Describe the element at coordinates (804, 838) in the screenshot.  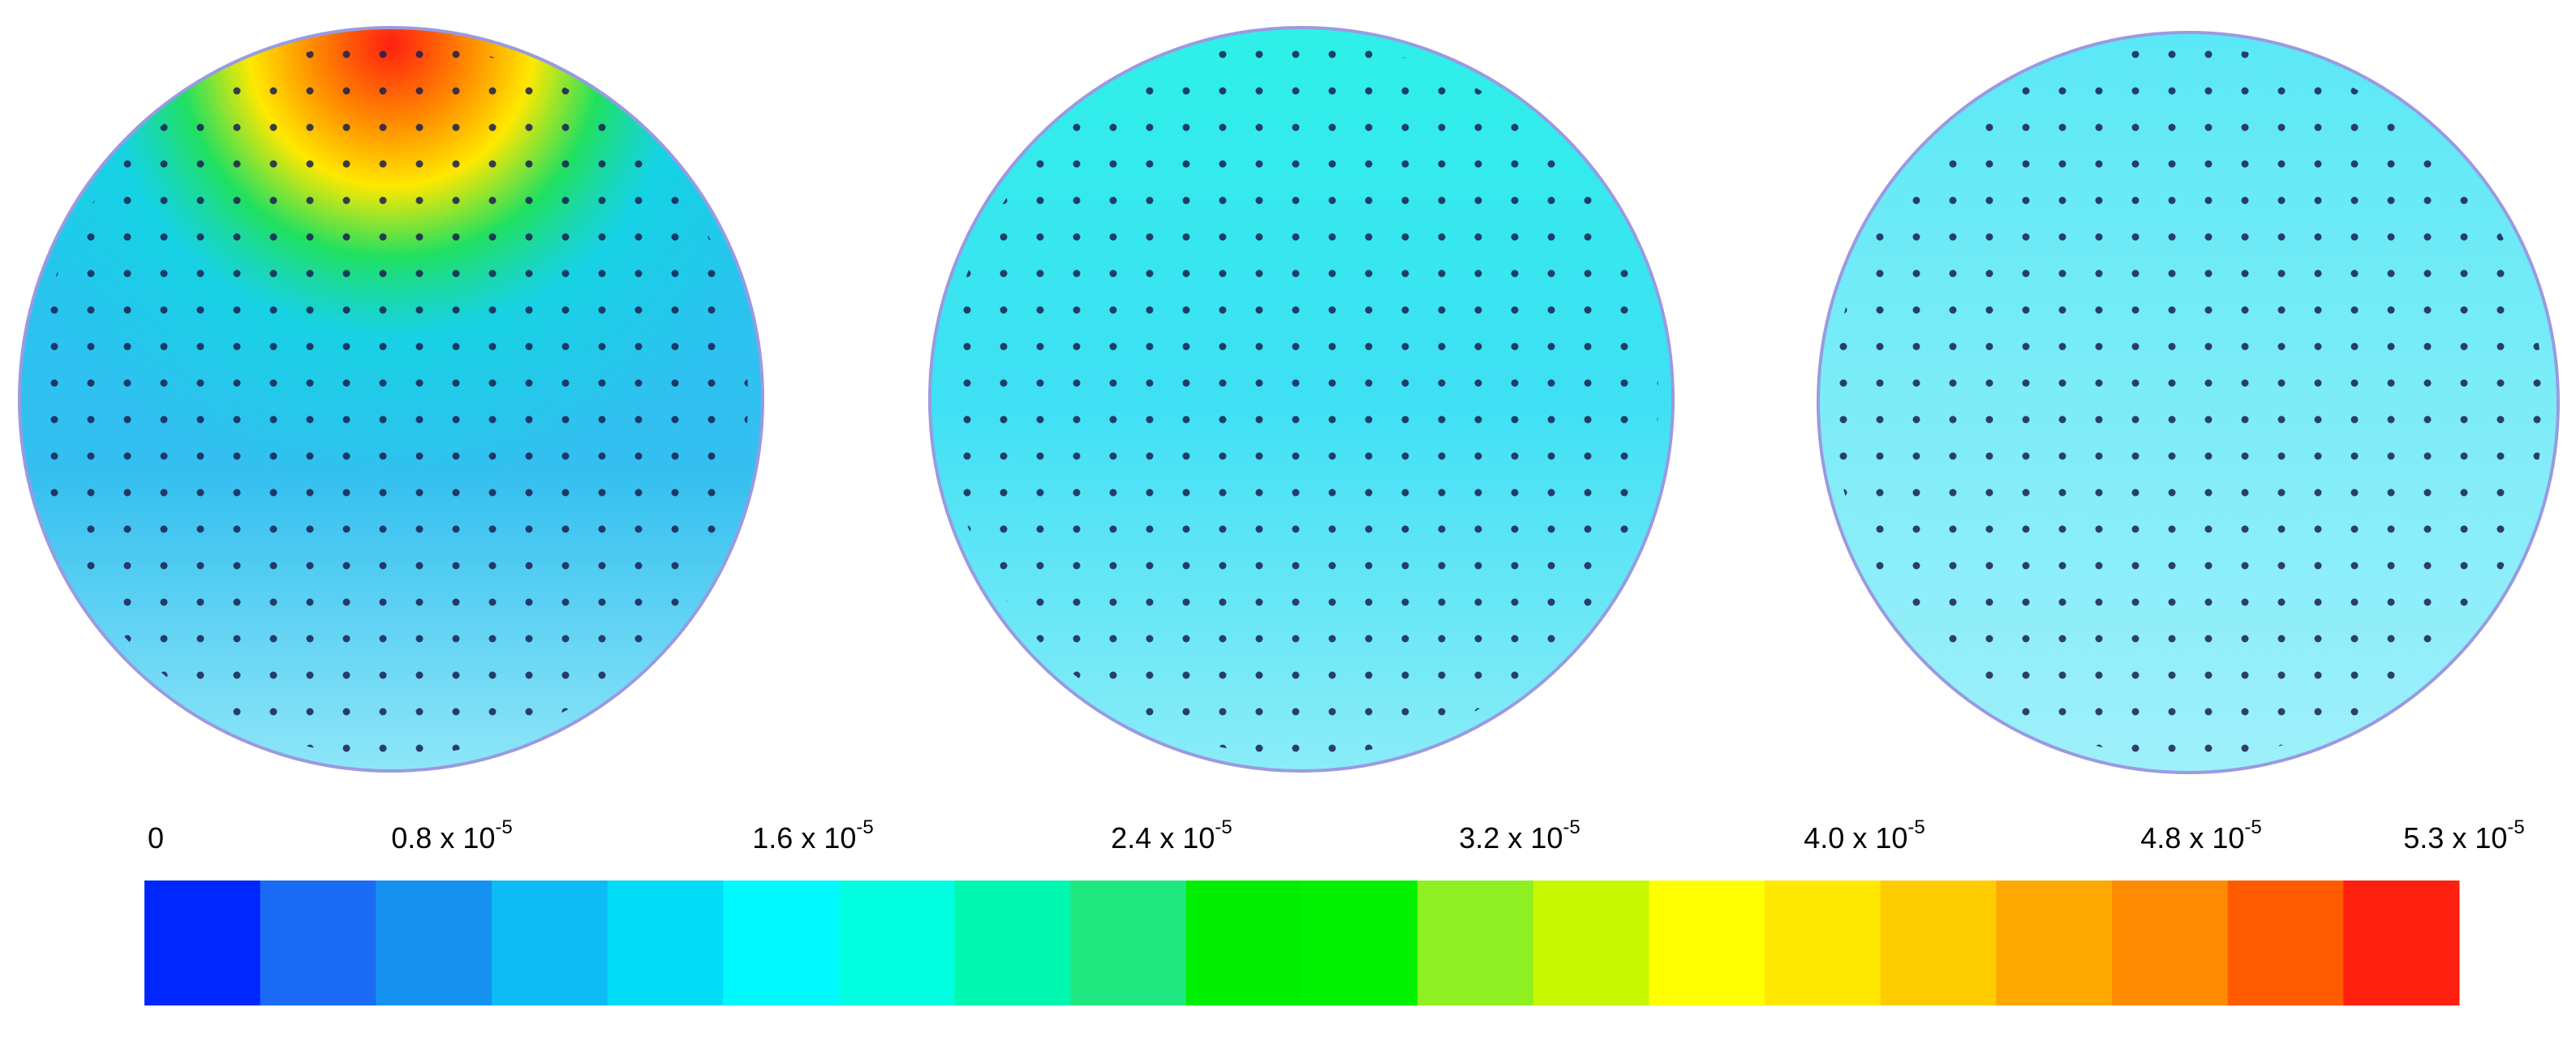
I see `label-mantissa: 1.6 x 10` at that location.